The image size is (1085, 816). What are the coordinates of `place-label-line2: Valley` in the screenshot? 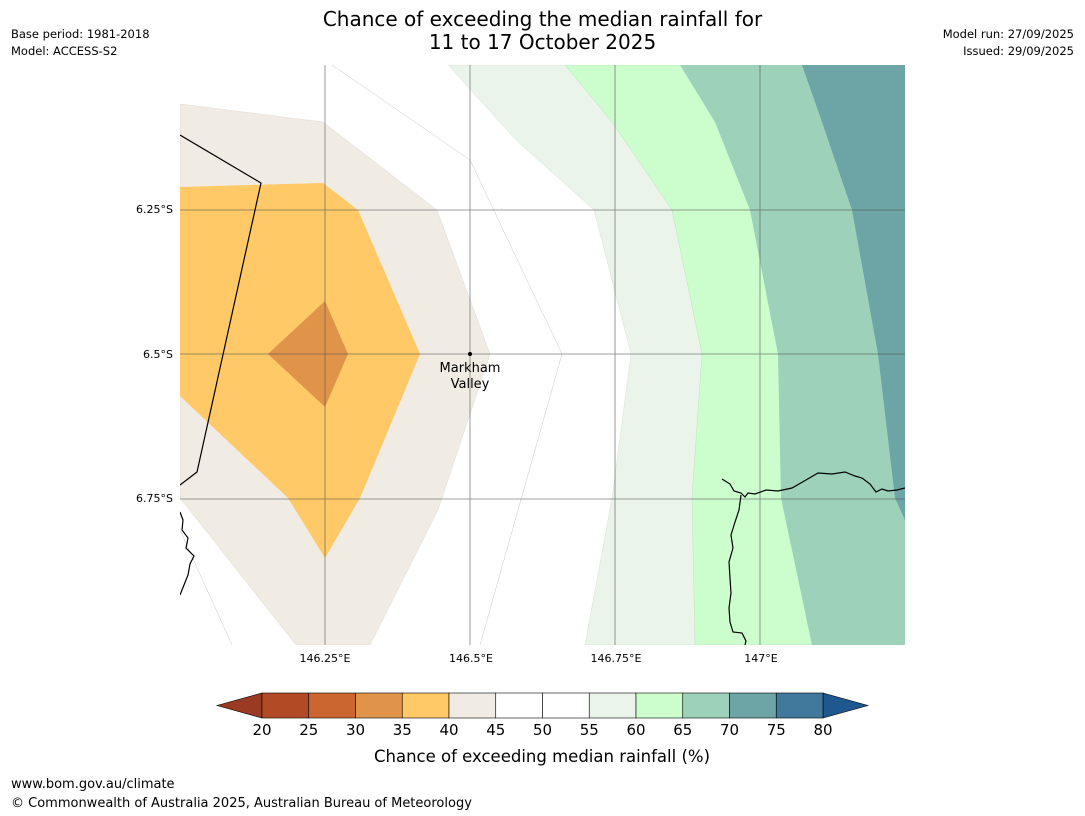 It's located at (470, 384).